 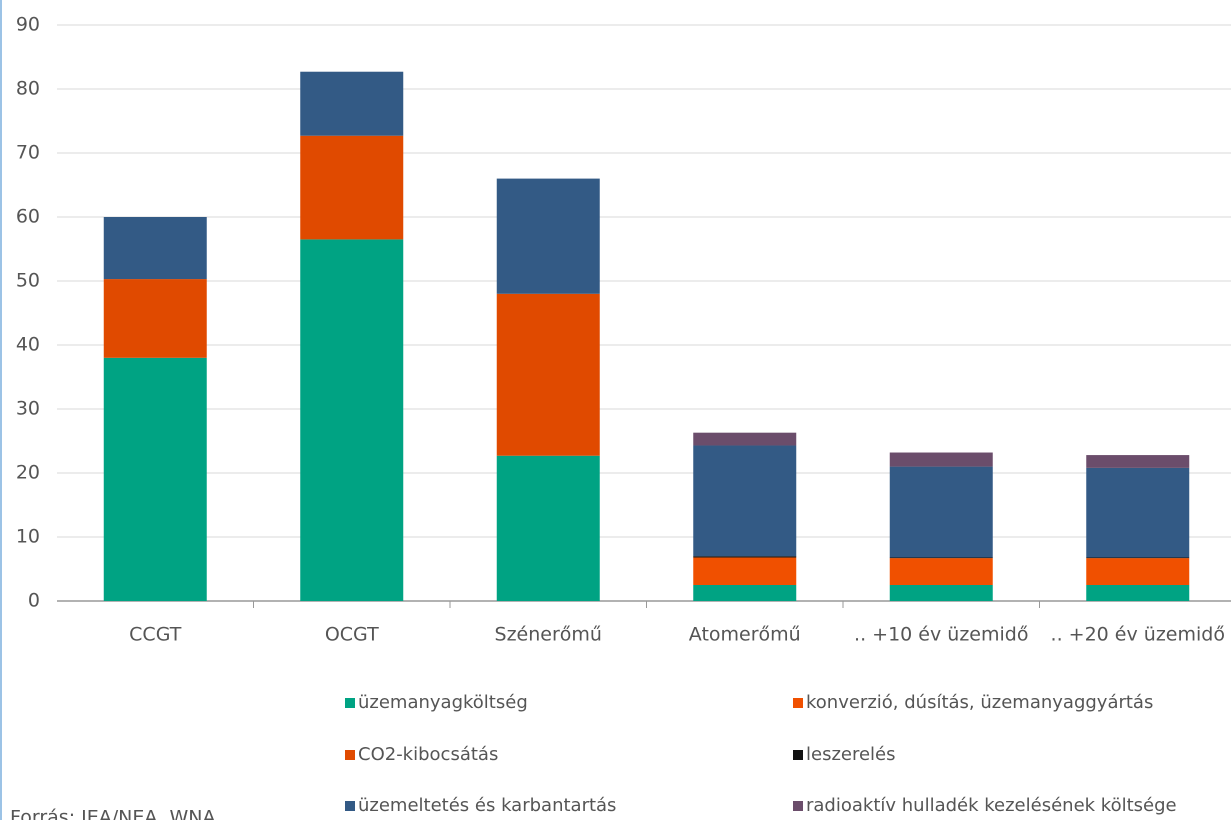 I want to click on source-note: Forrás: IEA/NEA, WNA, so click(x=112, y=813).